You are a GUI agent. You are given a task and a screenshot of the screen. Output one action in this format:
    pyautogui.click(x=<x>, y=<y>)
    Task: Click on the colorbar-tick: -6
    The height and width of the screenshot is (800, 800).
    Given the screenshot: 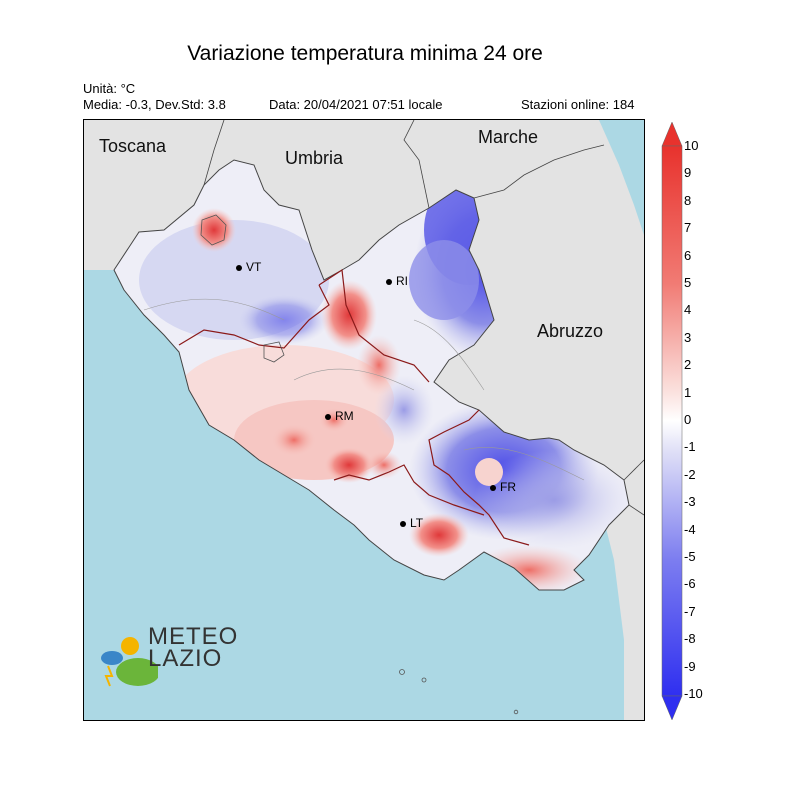 What is the action you would take?
    pyautogui.click(x=690, y=584)
    